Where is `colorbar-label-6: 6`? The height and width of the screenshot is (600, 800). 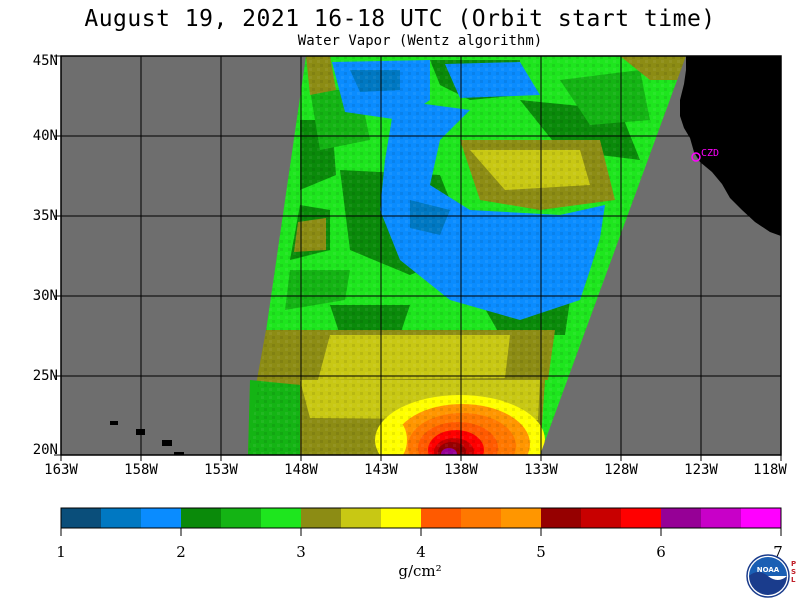
colorbar-label-6: 6 is located at coordinates (661, 552).